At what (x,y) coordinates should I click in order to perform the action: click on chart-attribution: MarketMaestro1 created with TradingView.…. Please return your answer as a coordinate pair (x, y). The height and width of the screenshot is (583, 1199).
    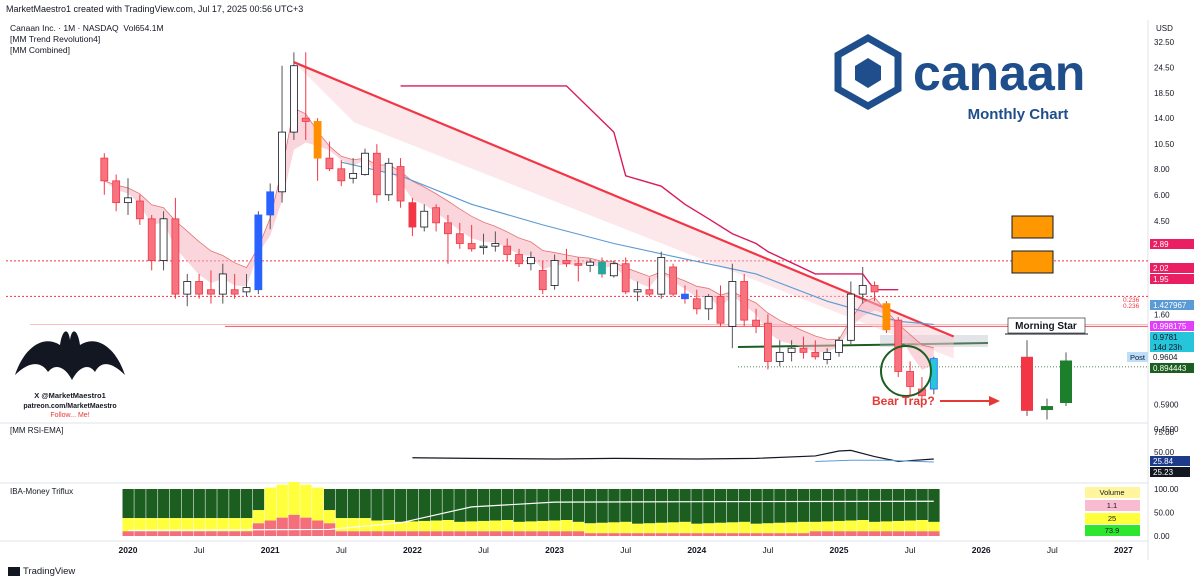
    Looking at the image, I should click on (155, 9).